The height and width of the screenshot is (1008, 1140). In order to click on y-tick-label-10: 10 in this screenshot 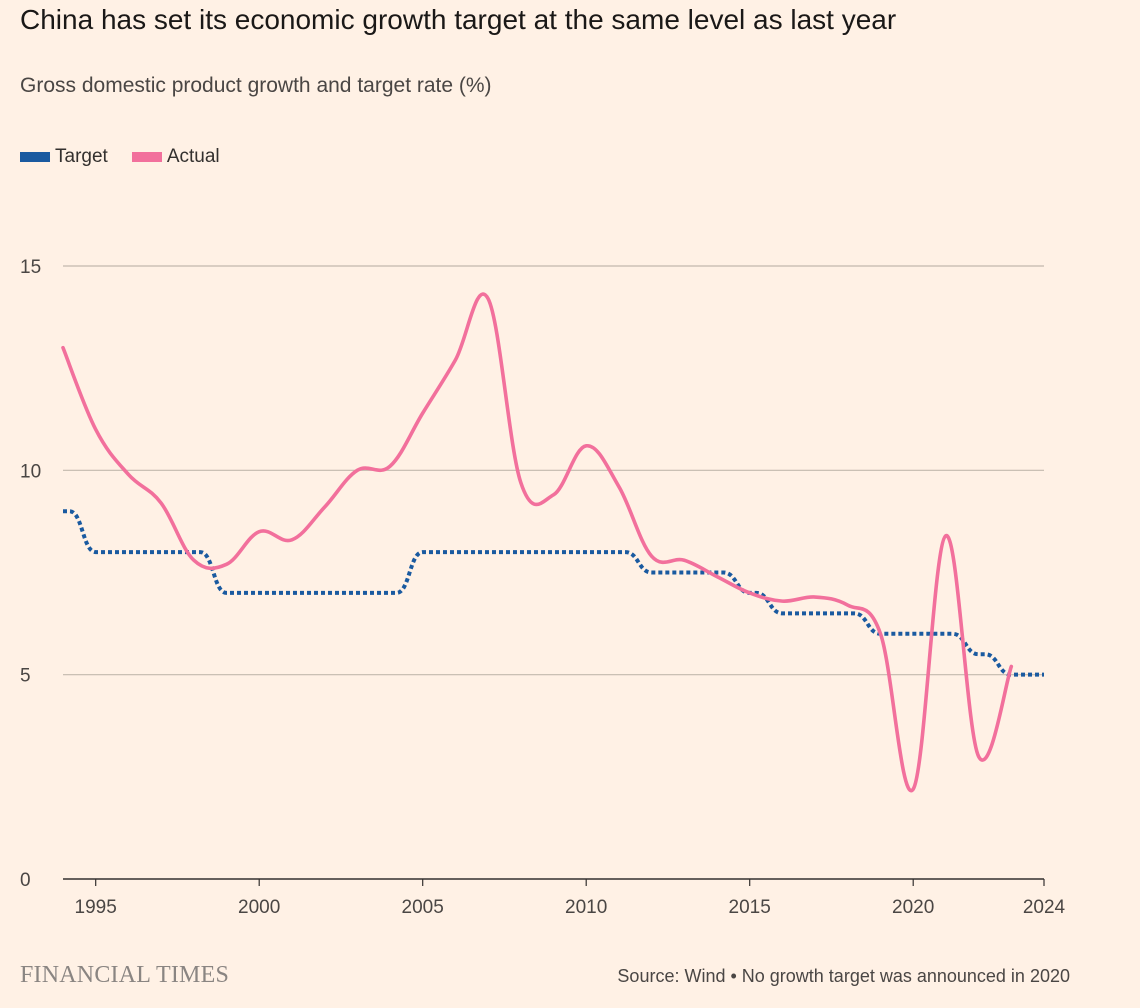, I will do `click(30, 471)`.